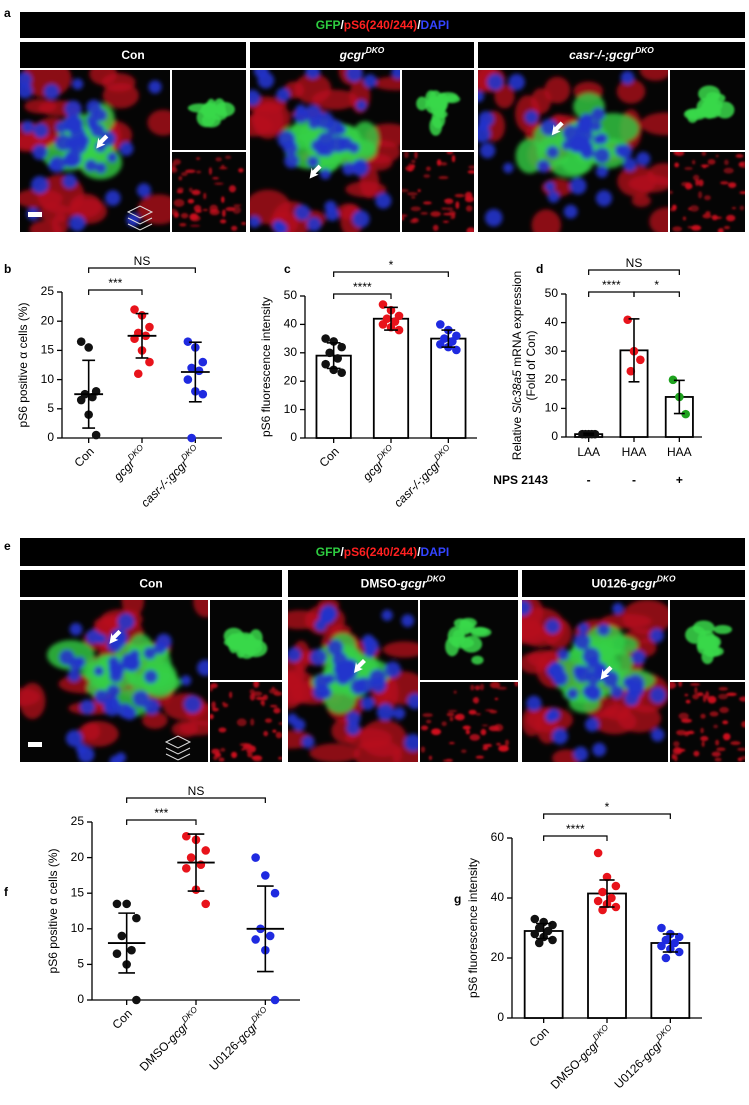 The width and height of the screenshot is (749, 1105). What do you see at coordinates (78, 857) in the screenshot?
I see `y-tick-label: 20` at bounding box center [78, 857].